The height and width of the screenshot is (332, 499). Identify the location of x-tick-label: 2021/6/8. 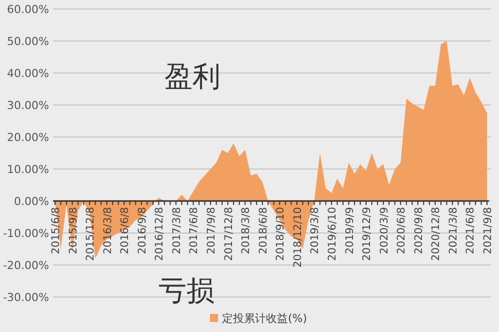
(470, 230).